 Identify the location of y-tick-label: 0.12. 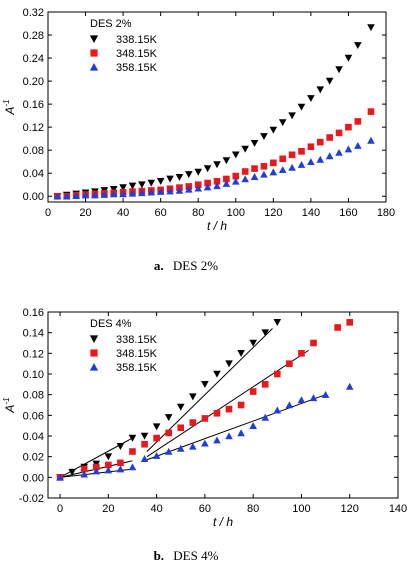
(33, 128).